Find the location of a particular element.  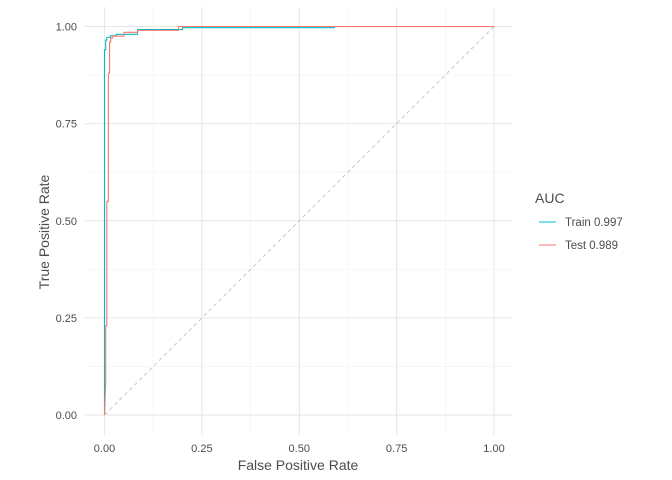

x-tick-label: 1.00 is located at coordinates (493, 449).